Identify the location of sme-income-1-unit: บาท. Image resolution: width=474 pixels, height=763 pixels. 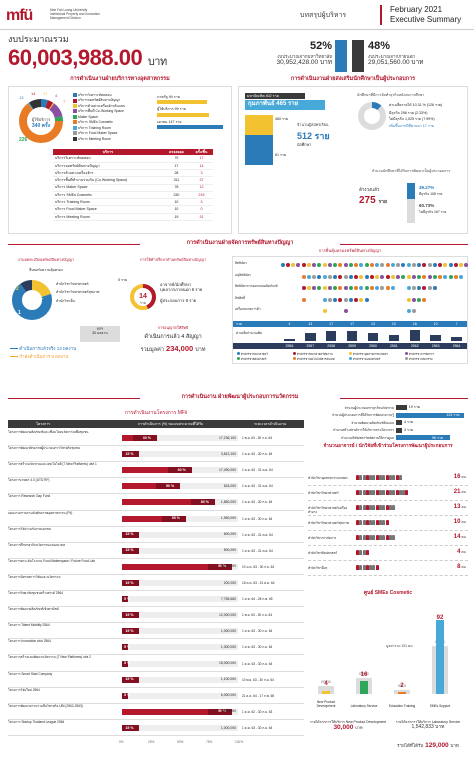
(359, 728).